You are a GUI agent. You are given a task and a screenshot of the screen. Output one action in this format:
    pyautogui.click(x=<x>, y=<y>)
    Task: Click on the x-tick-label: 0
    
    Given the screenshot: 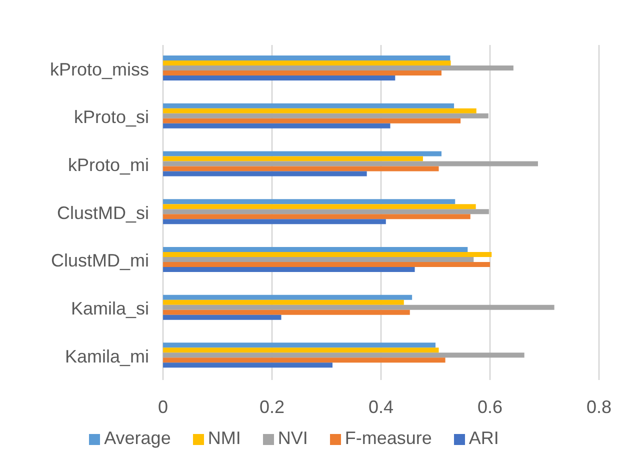 What is the action you would take?
    pyautogui.click(x=163, y=406)
    